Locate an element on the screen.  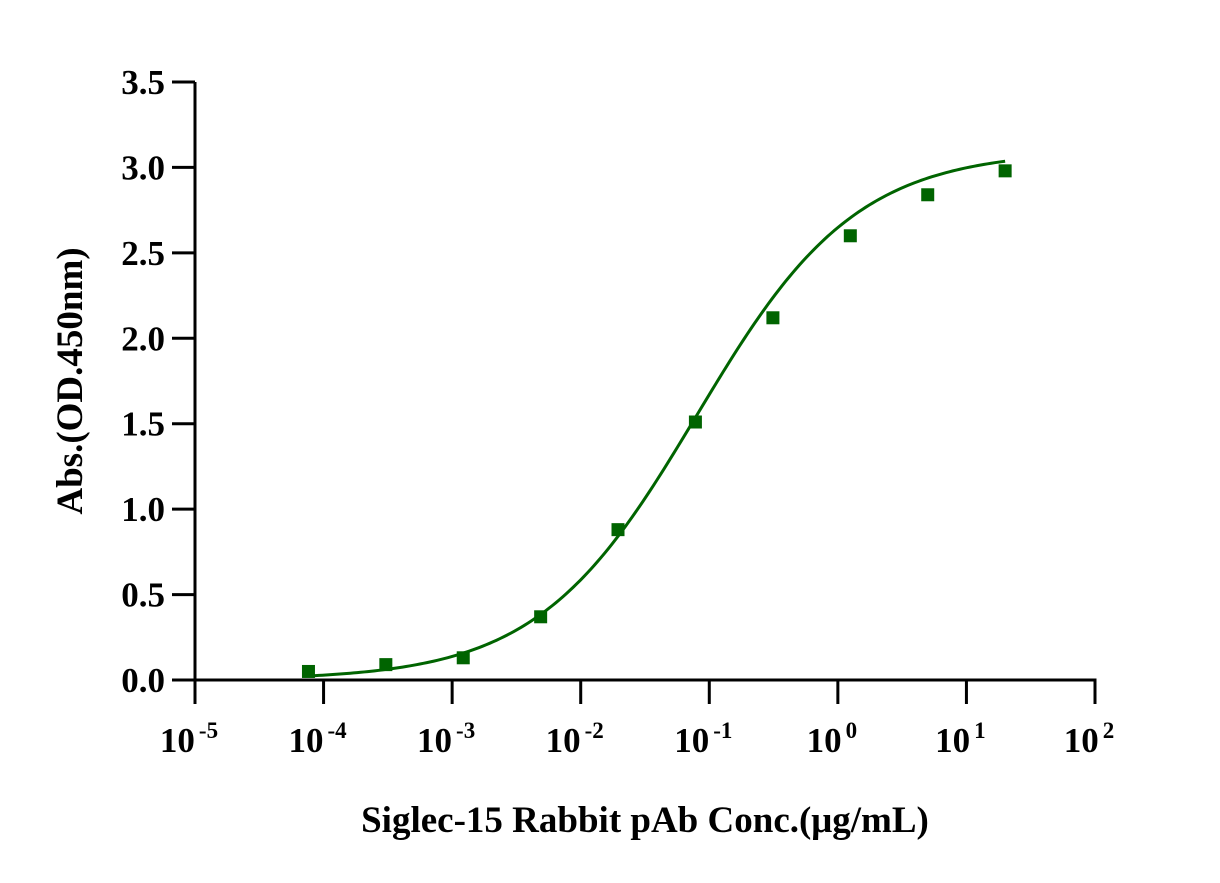
x-tick-label: 10 -1 is located at coordinates (703, 739).